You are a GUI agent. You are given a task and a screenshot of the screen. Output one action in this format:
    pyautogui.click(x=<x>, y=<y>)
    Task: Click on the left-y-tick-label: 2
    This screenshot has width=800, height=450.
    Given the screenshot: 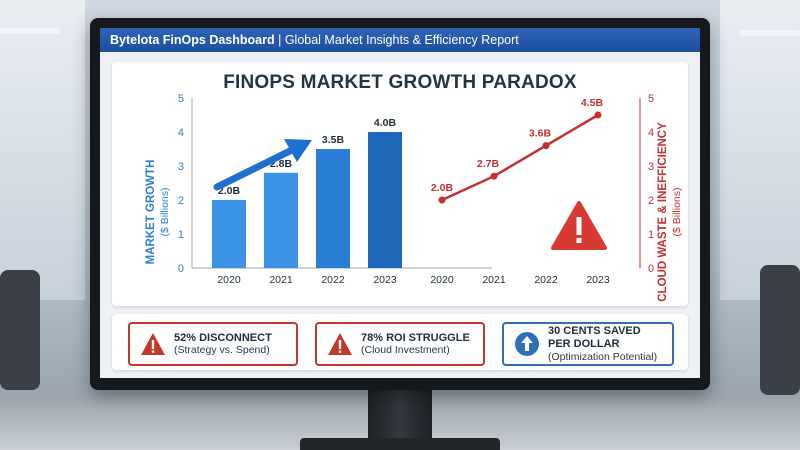 What is the action you would take?
    pyautogui.click(x=181, y=201)
    